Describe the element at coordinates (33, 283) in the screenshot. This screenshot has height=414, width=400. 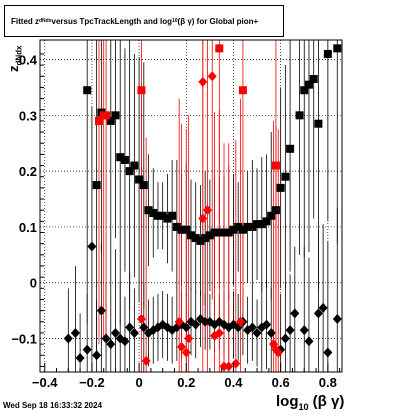
I see `y-tick-label: 0` at that location.